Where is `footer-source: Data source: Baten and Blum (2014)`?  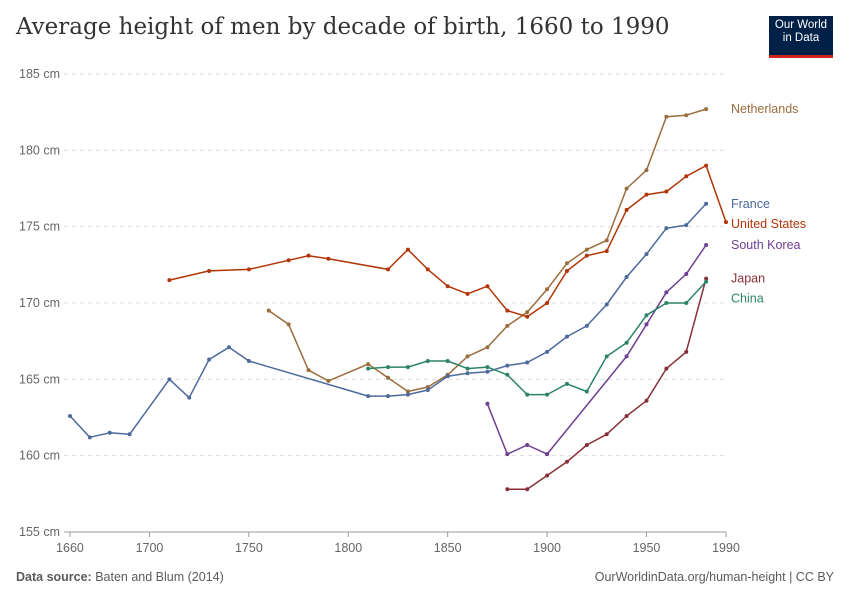
footer-source: Data source: Baten and Blum (2014) is located at coordinates (120, 577).